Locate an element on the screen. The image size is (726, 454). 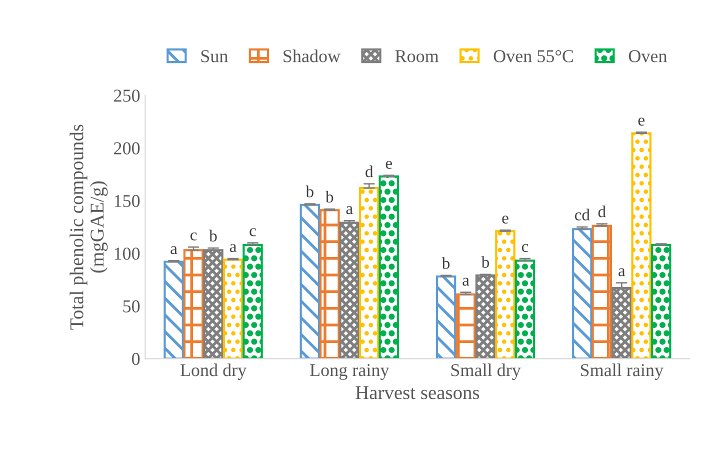
x-tick-label: Small dry is located at coordinates (486, 372).